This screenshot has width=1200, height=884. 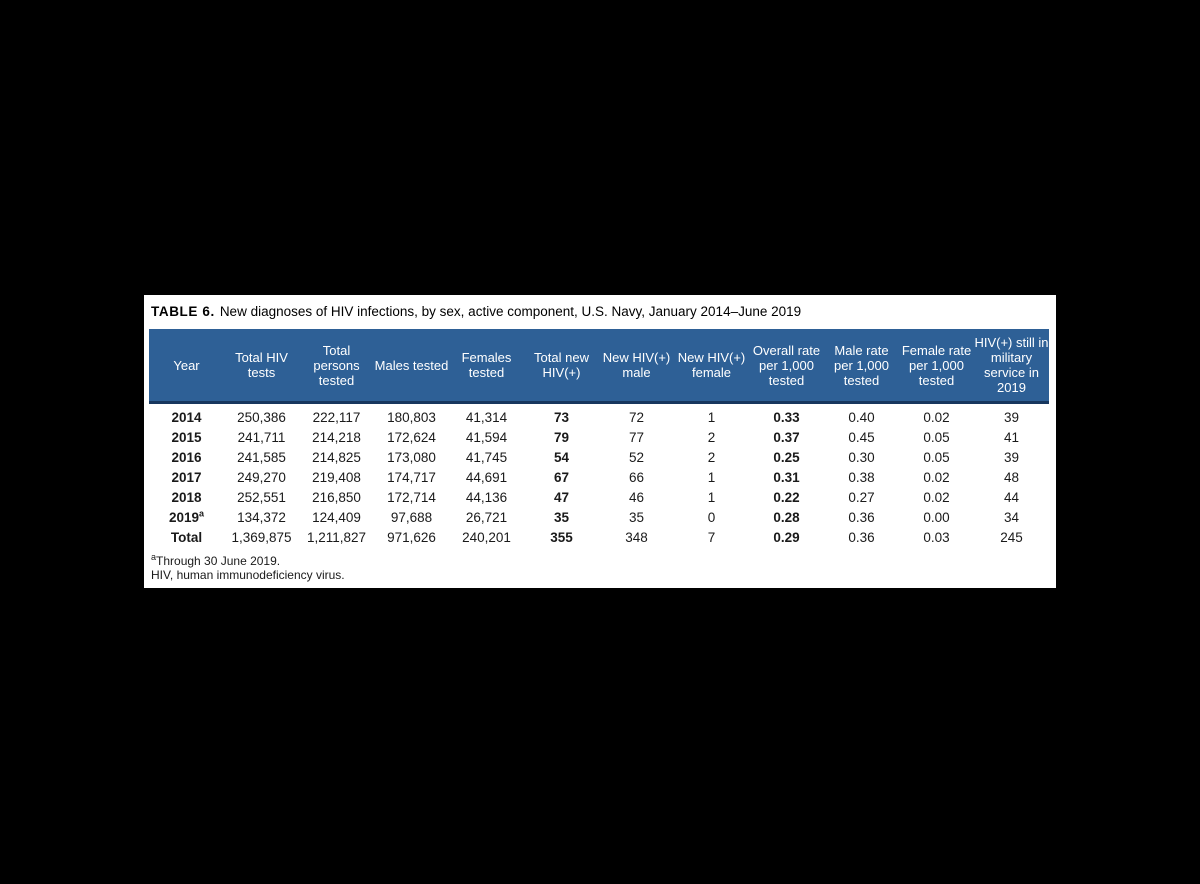 I want to click on table-cell: 0.00, so click(x=936, y=517).